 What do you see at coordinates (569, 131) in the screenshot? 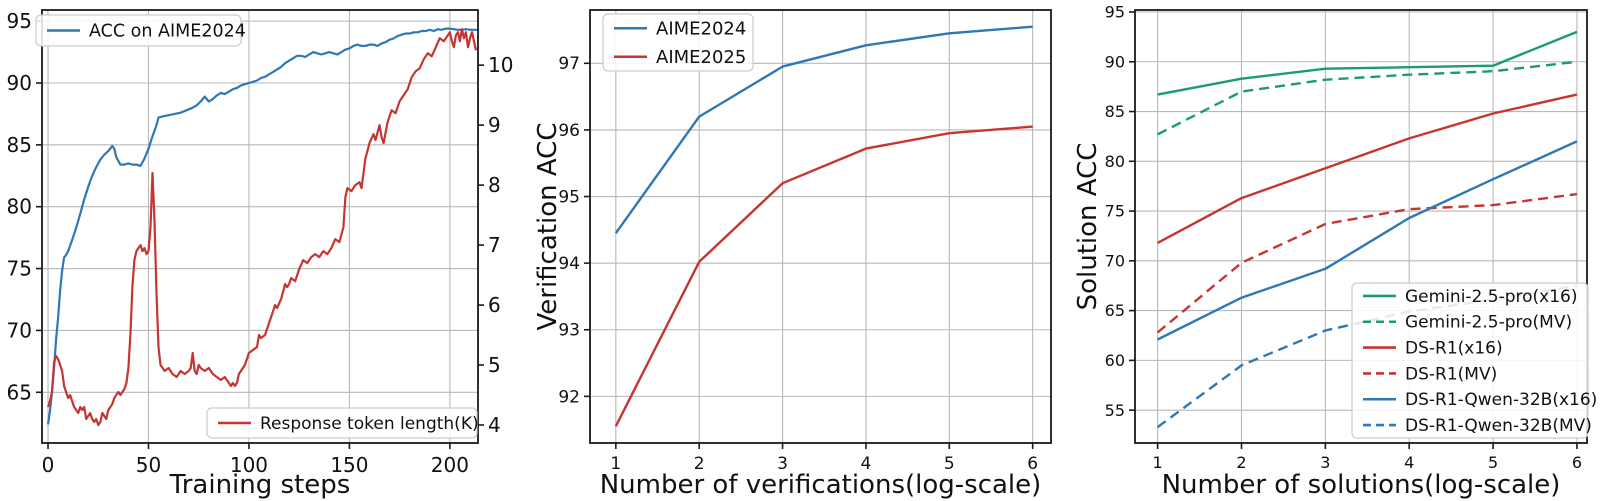
I see `y-tick-label: 96` at bounding box center [569, 131].